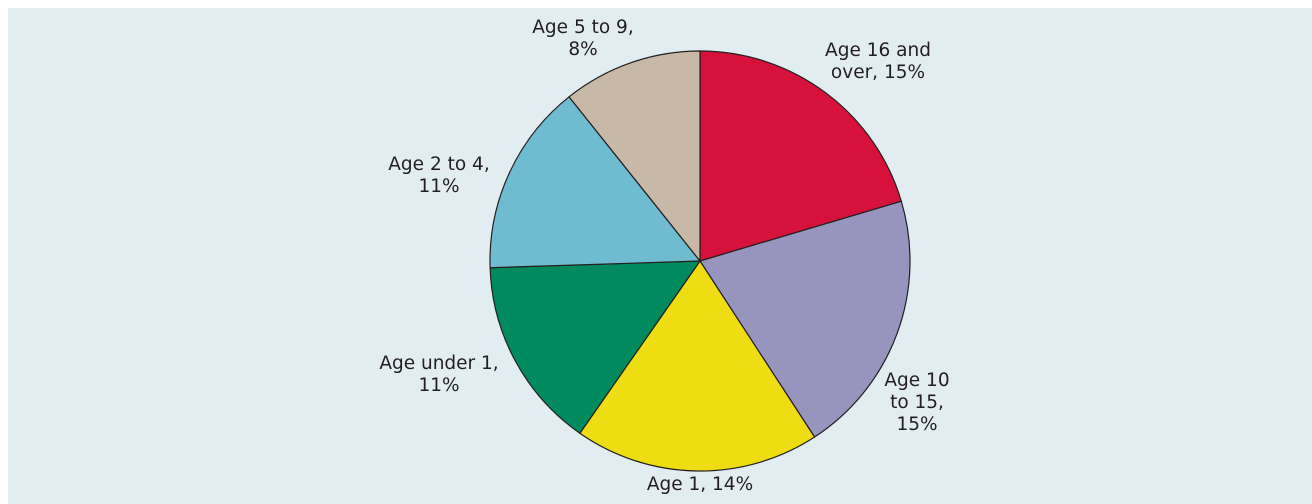  Describe the element at coordinates (916, 380) in the screenshot. I see `slice-label-line: Age 10` at that location.